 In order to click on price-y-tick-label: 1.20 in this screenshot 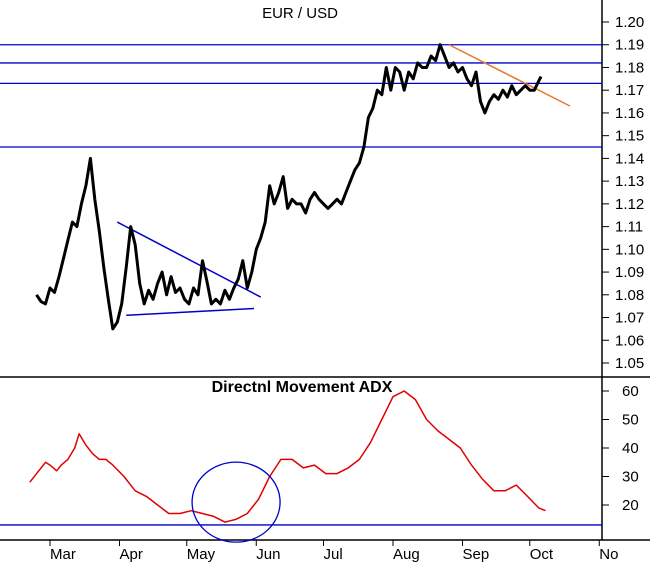, I will do `click(629, 22)`.